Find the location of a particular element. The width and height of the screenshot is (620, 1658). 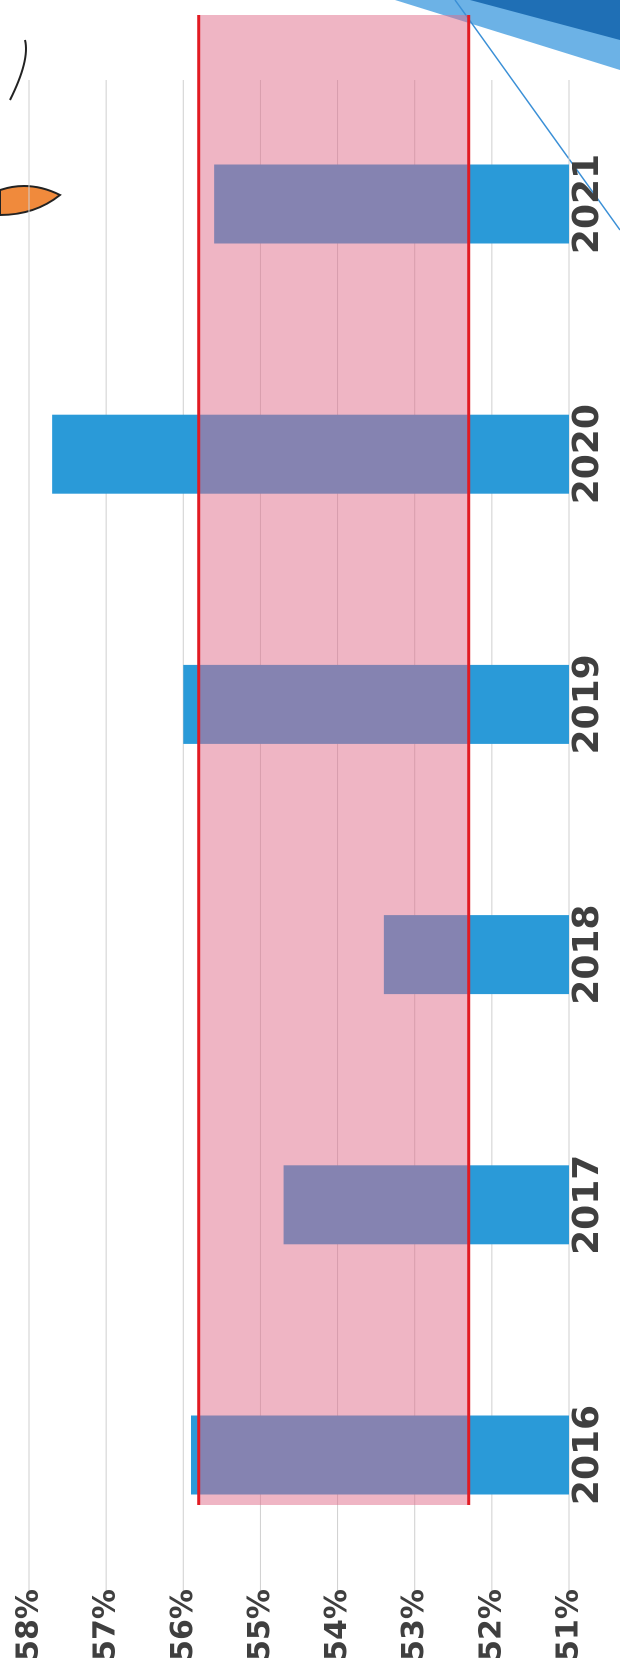

y-tick-label: 2021 is located at coordinates (586, 204).